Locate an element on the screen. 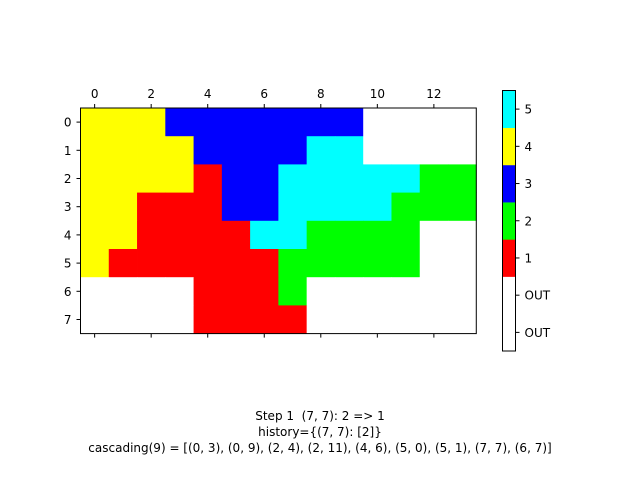 Image resolution: width=640 pixels, height=480 pixels. x-tick-label: 10 is located at coordinates (377, 94).